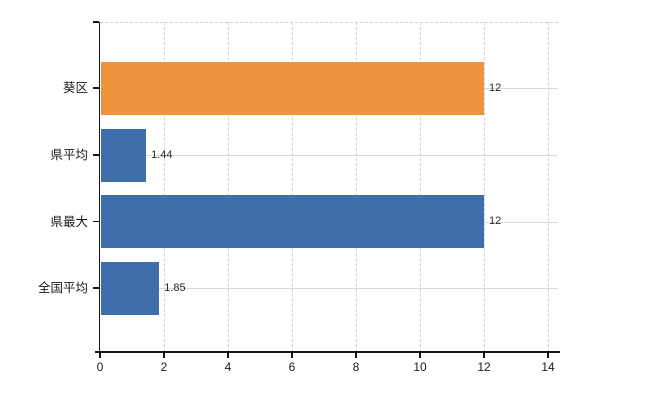 This screenshot has width=650, height=400. Describe the element at coordinates (69, 221) in the screenshot. I see `category-label: 県最大` at that location.